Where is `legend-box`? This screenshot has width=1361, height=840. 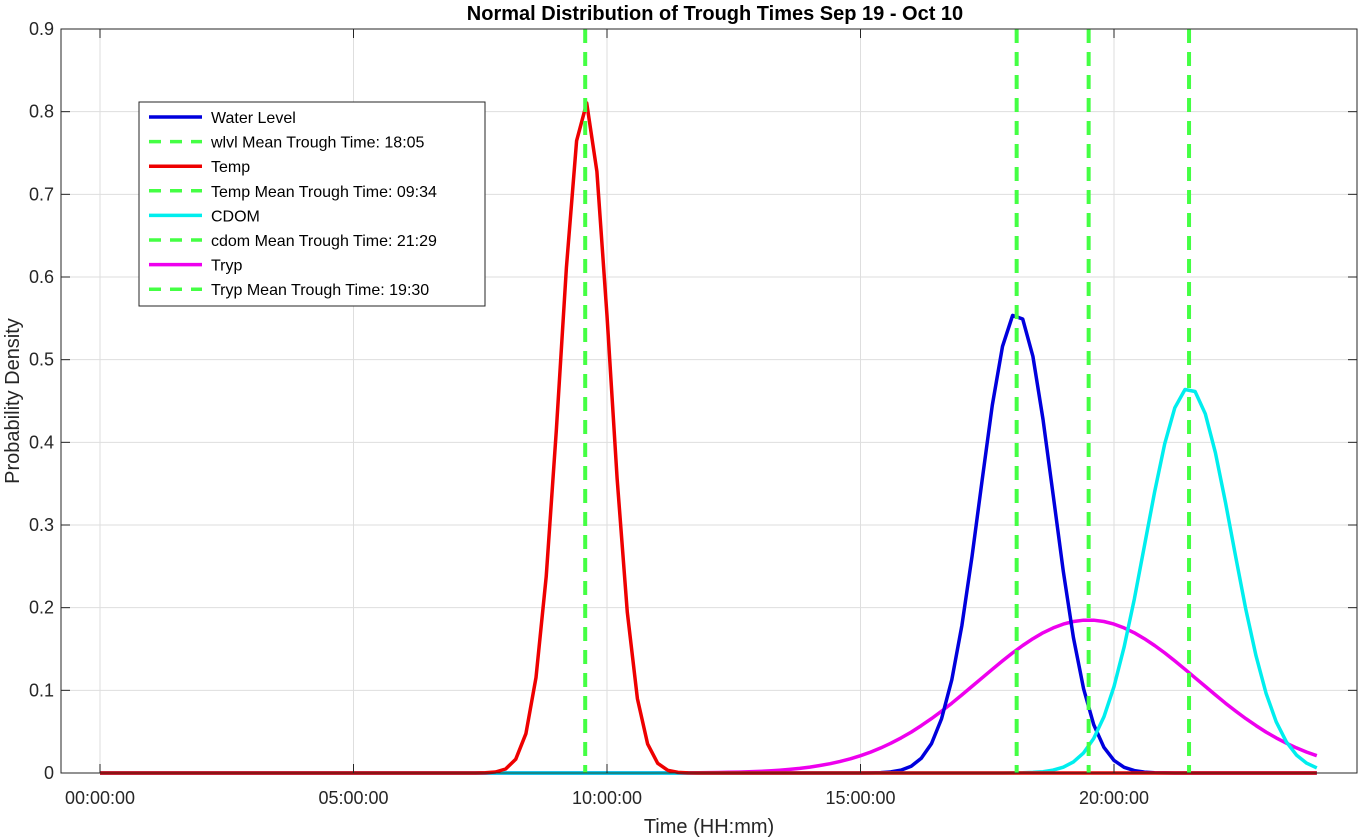 legend-box is located at coordinates (312, 204).